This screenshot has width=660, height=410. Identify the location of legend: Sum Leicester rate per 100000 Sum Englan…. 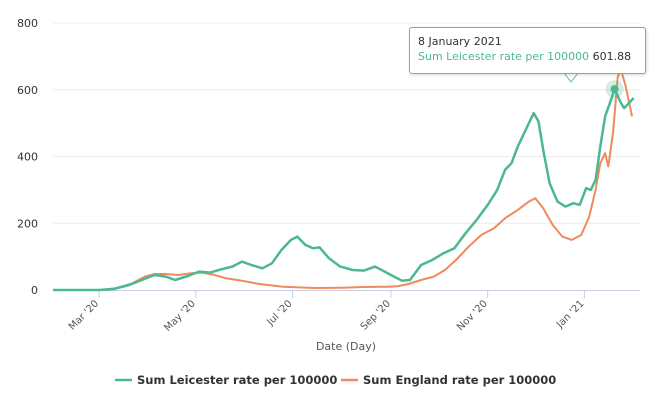
(335, 380).